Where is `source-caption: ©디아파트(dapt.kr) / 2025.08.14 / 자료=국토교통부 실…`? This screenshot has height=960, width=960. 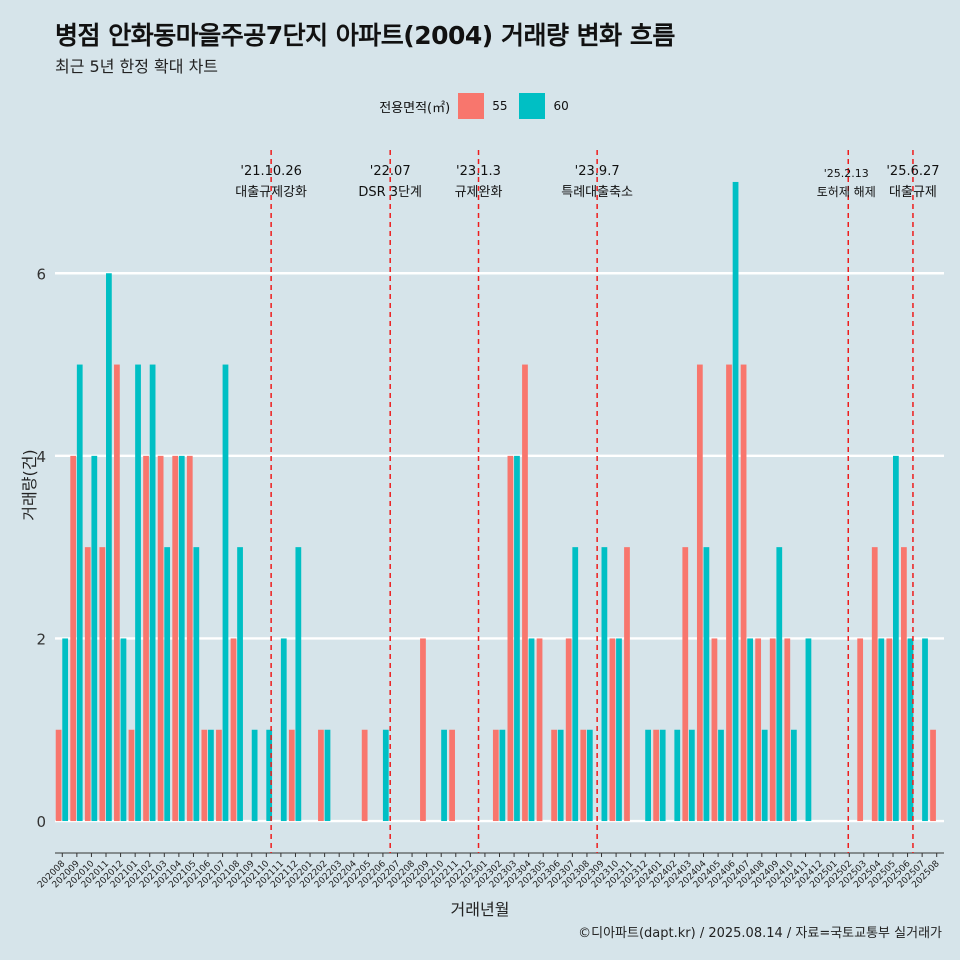 source-caption: ©디아파트(dapt.kr) / 2025.08.14 / 자료=국토교통부 실… is located at coordinates (760, 933).